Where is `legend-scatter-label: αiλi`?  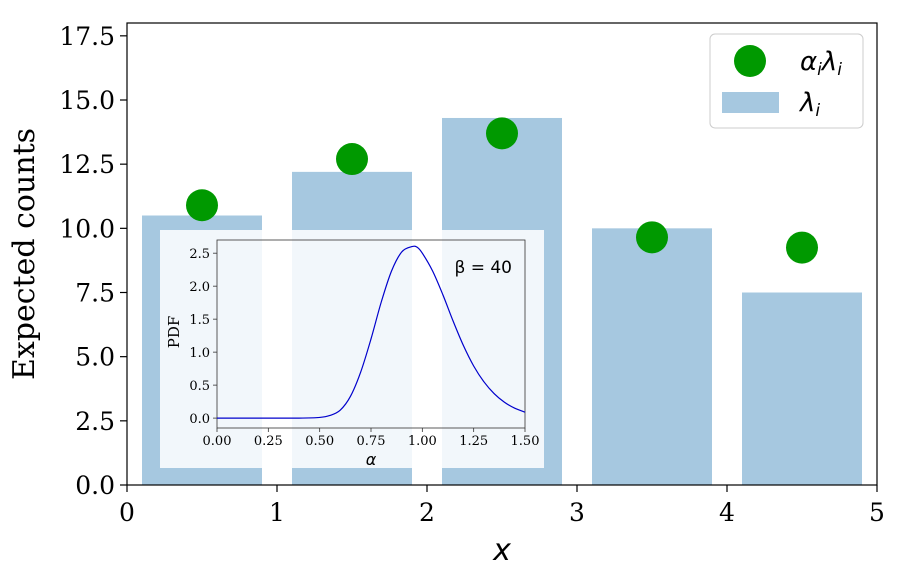
legend-scatter-label: αiλi is located at coordinates (821, 63).